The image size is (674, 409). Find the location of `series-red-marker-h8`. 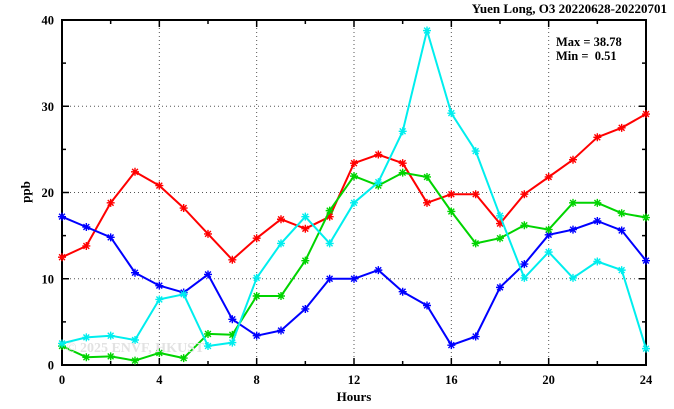

series-red-marker-h8 is located at coordinates (256, 238).